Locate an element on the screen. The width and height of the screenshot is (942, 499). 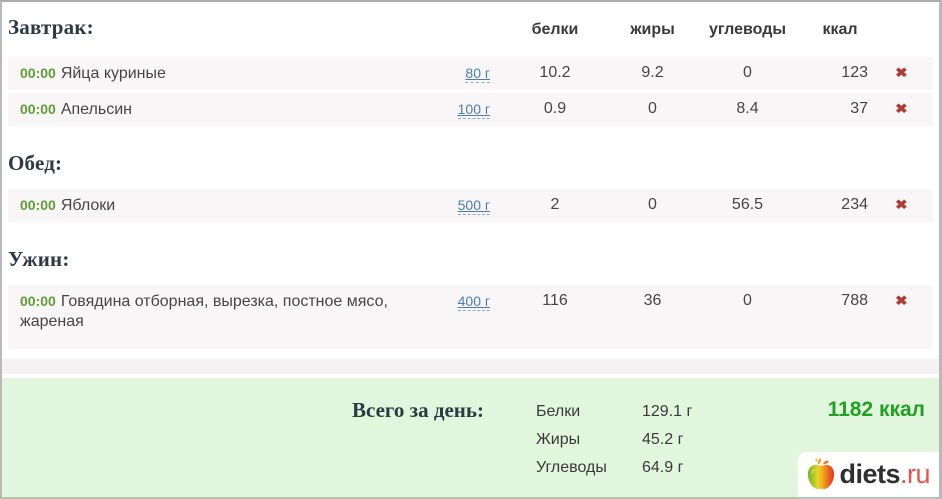
column-header-protein: белки is located at coordinates (555, 29).